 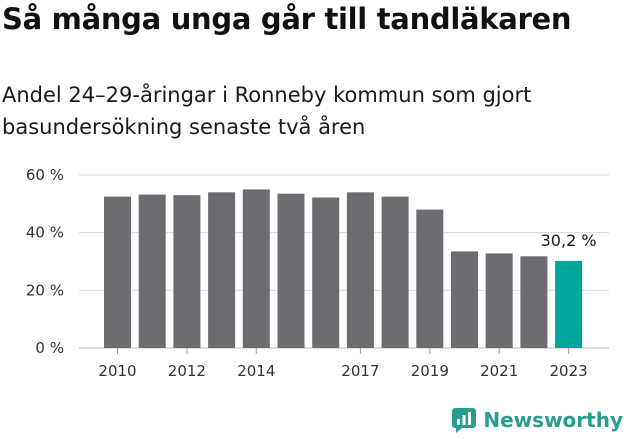 I want to click on bar-2021, so click(x=499, y=300).